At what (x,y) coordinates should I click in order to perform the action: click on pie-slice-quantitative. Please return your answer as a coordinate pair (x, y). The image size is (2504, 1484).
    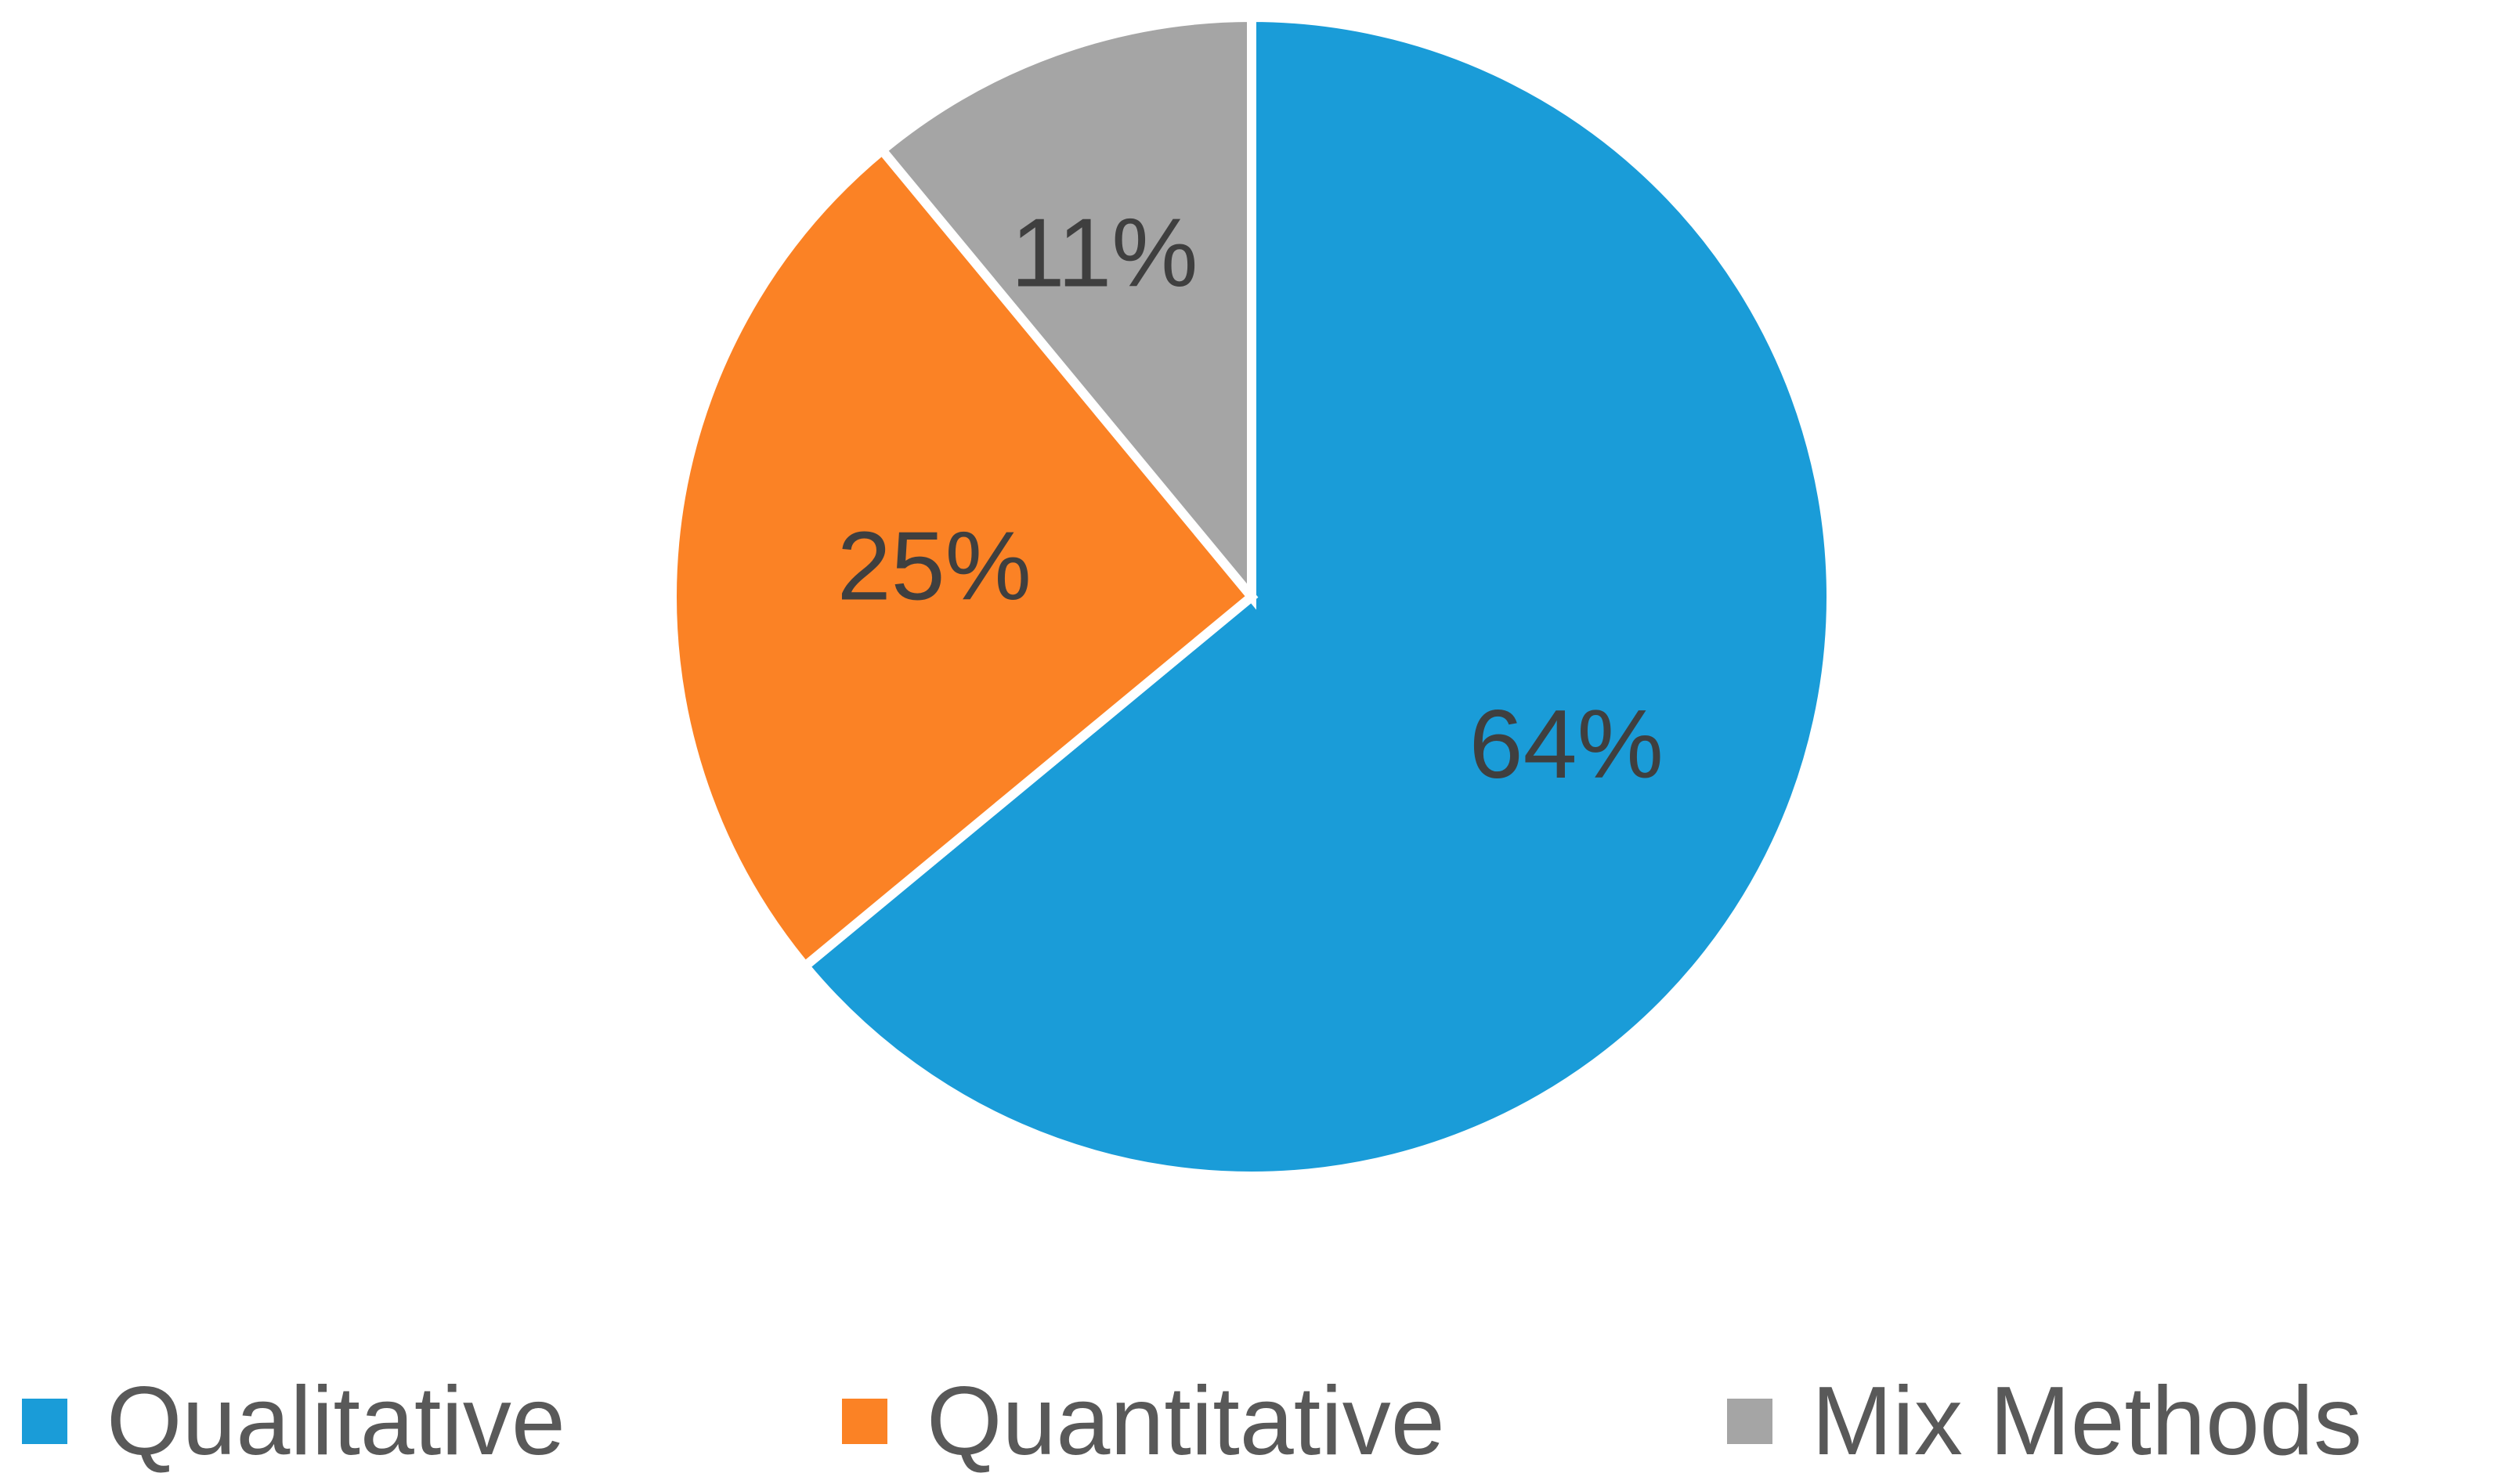
    Looking at the image, I should click on (963, 558).